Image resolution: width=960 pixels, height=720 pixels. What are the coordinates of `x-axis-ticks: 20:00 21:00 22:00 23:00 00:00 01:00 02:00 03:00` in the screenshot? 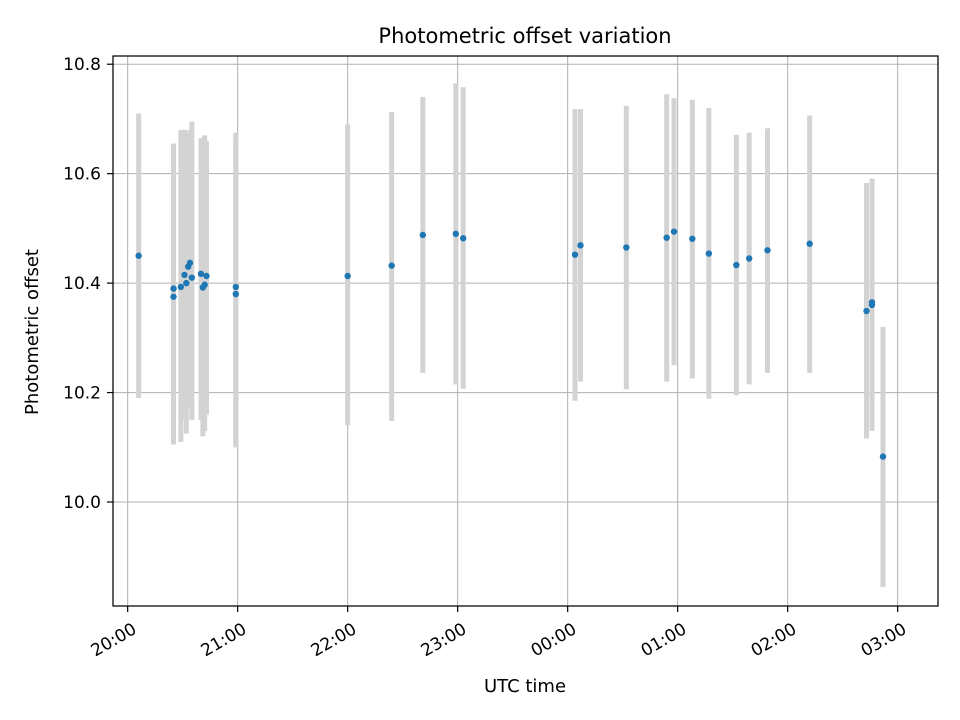 It's located at (499, 633).